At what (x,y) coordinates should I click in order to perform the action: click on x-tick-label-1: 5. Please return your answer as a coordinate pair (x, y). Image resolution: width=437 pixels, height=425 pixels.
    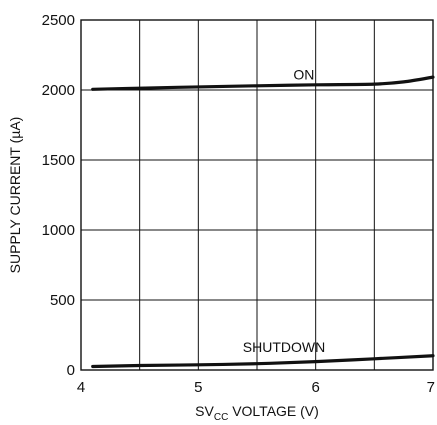
    Looking at the image, I should click on (198, 387).